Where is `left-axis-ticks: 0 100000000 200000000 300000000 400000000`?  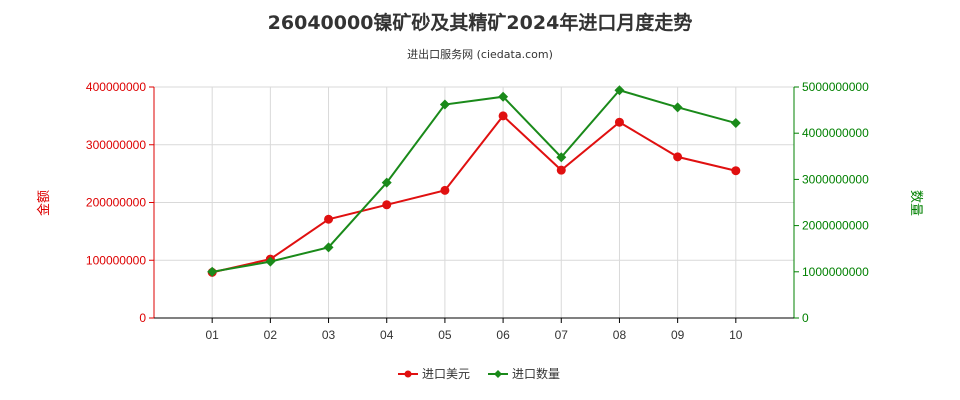 left-axis-ticks: 0 100000000 200000000 300000000 400000000 is located at coordinates (120, 202).